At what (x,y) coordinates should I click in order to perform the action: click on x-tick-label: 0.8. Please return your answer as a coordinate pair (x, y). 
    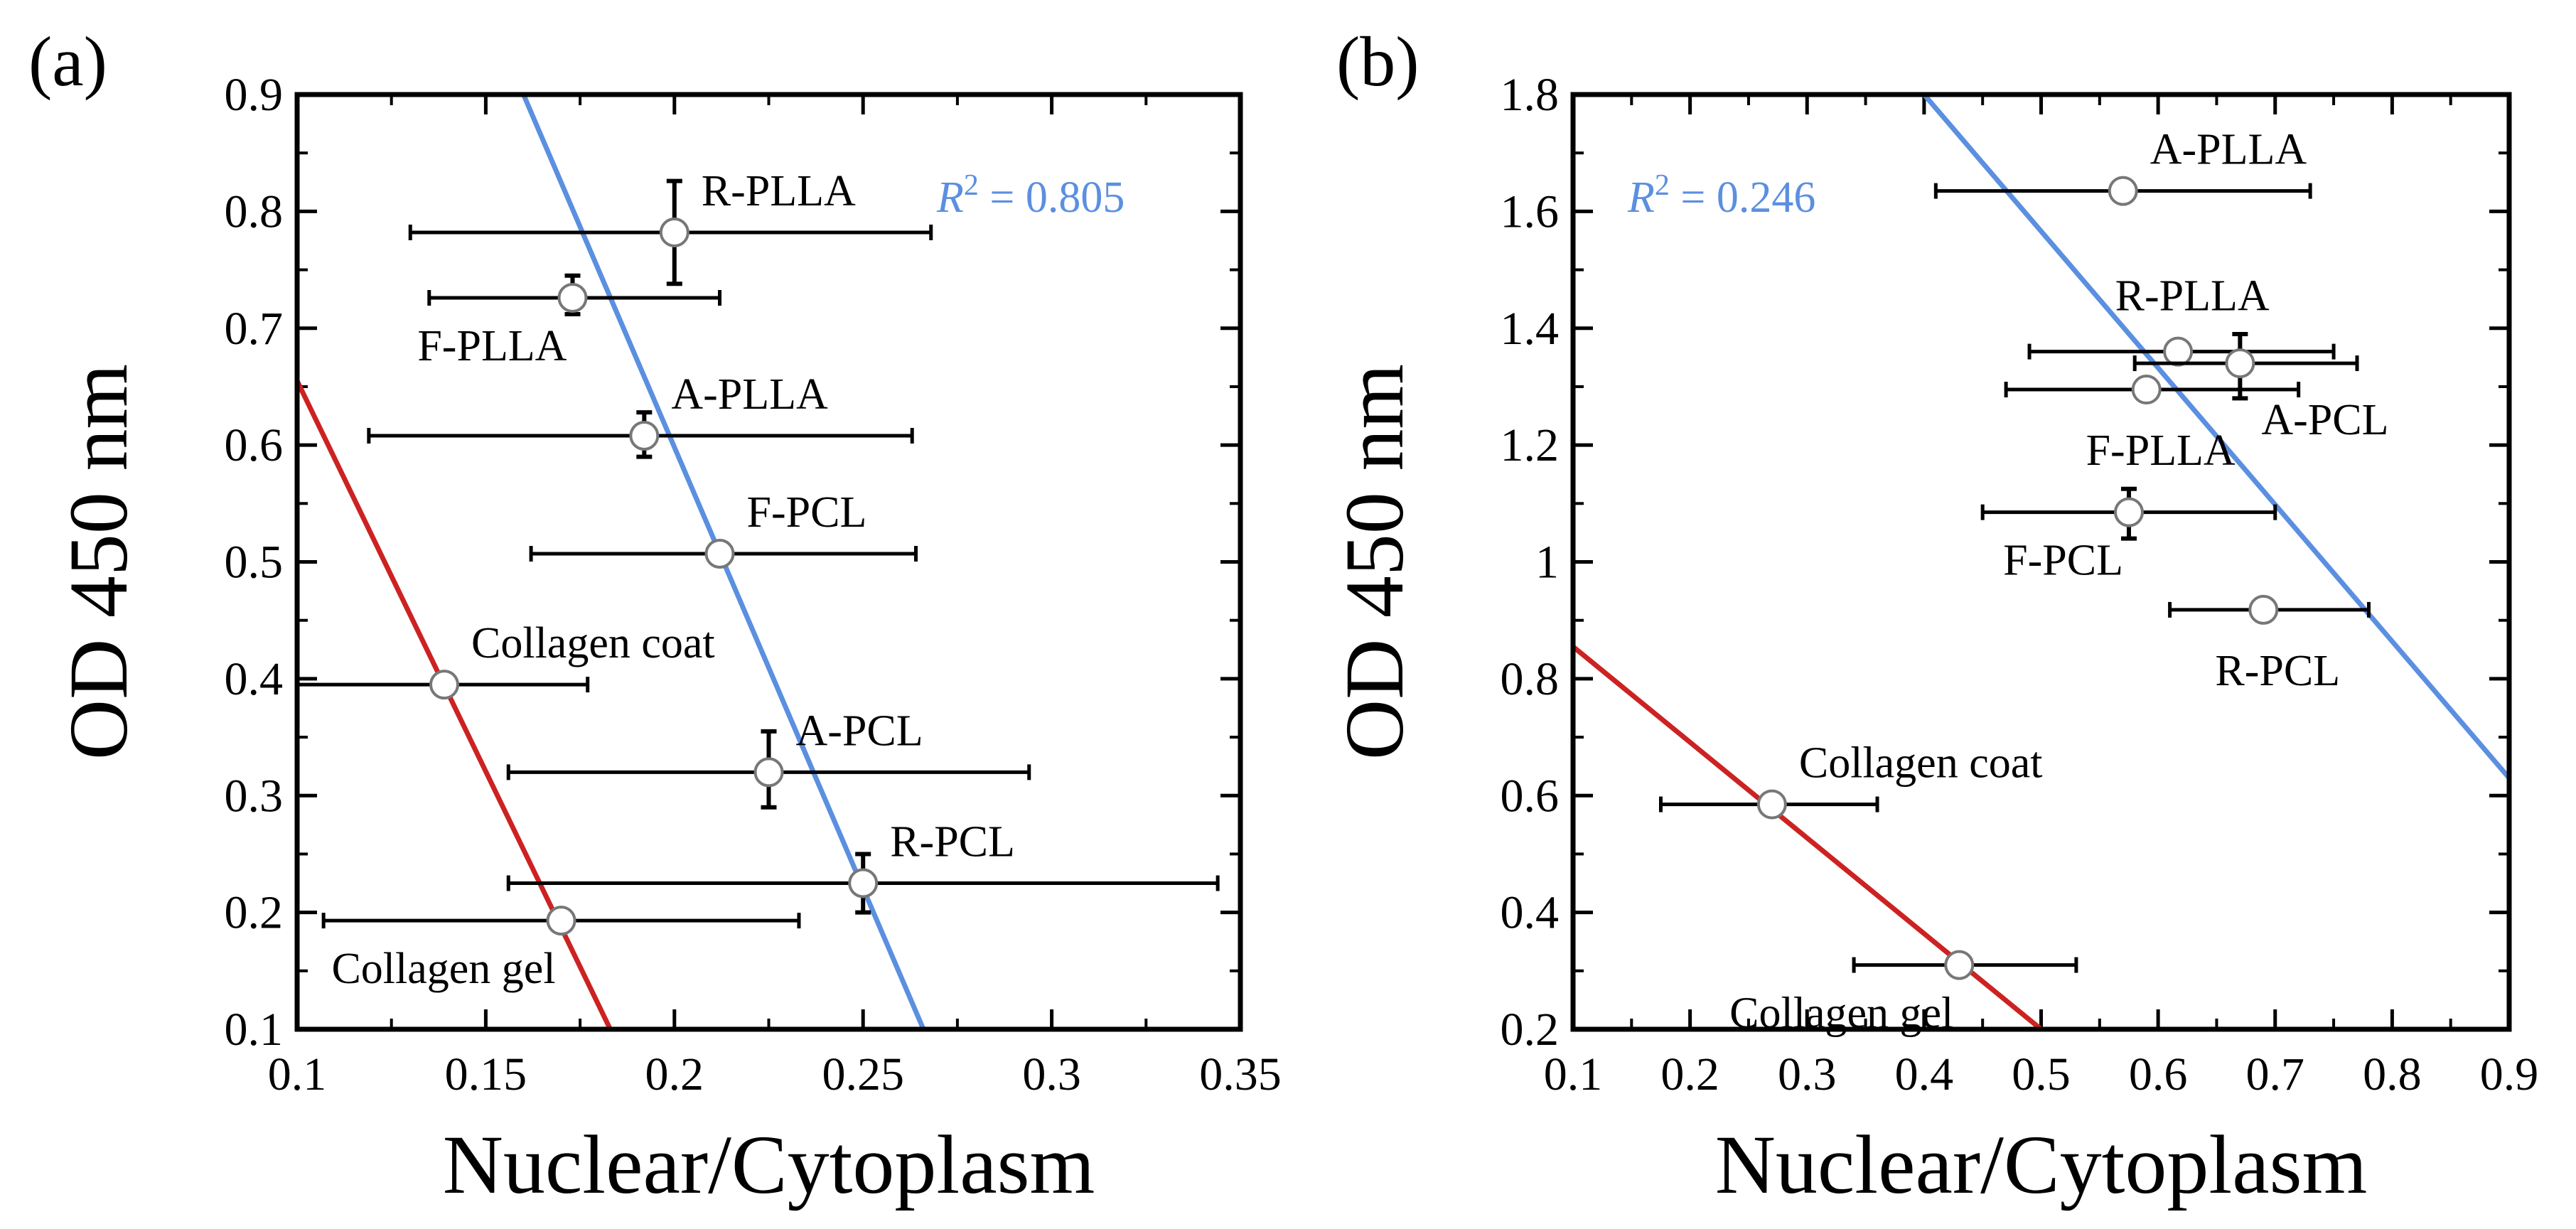
    Looking at the image, I should click on (2392, 1074).